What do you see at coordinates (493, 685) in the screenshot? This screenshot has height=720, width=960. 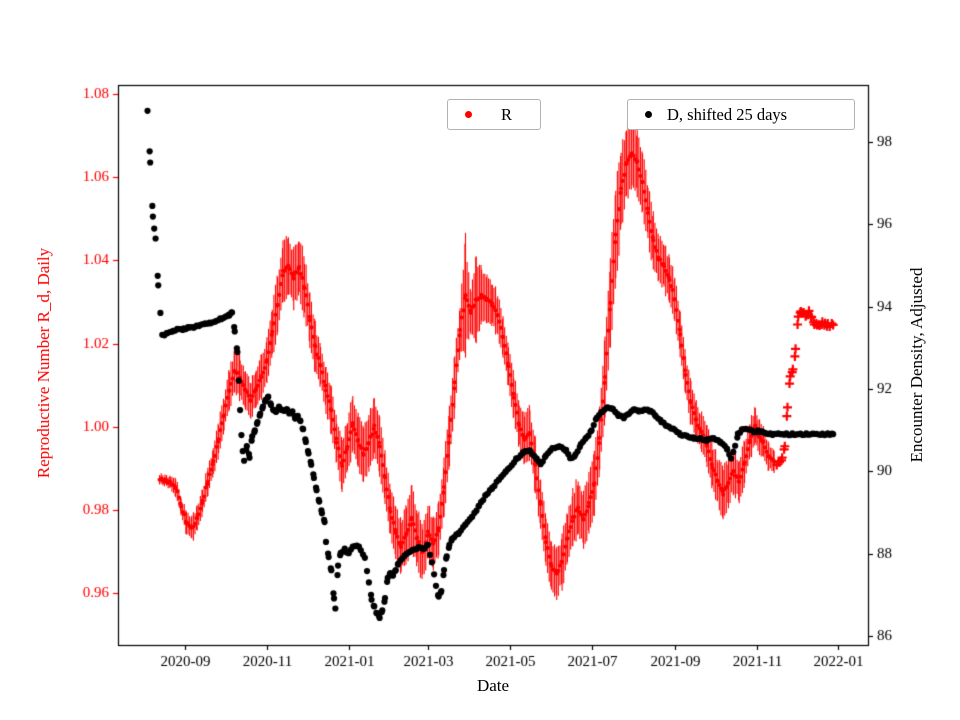 I see `x-axis-label: Date` at bounding box center [493, 685].